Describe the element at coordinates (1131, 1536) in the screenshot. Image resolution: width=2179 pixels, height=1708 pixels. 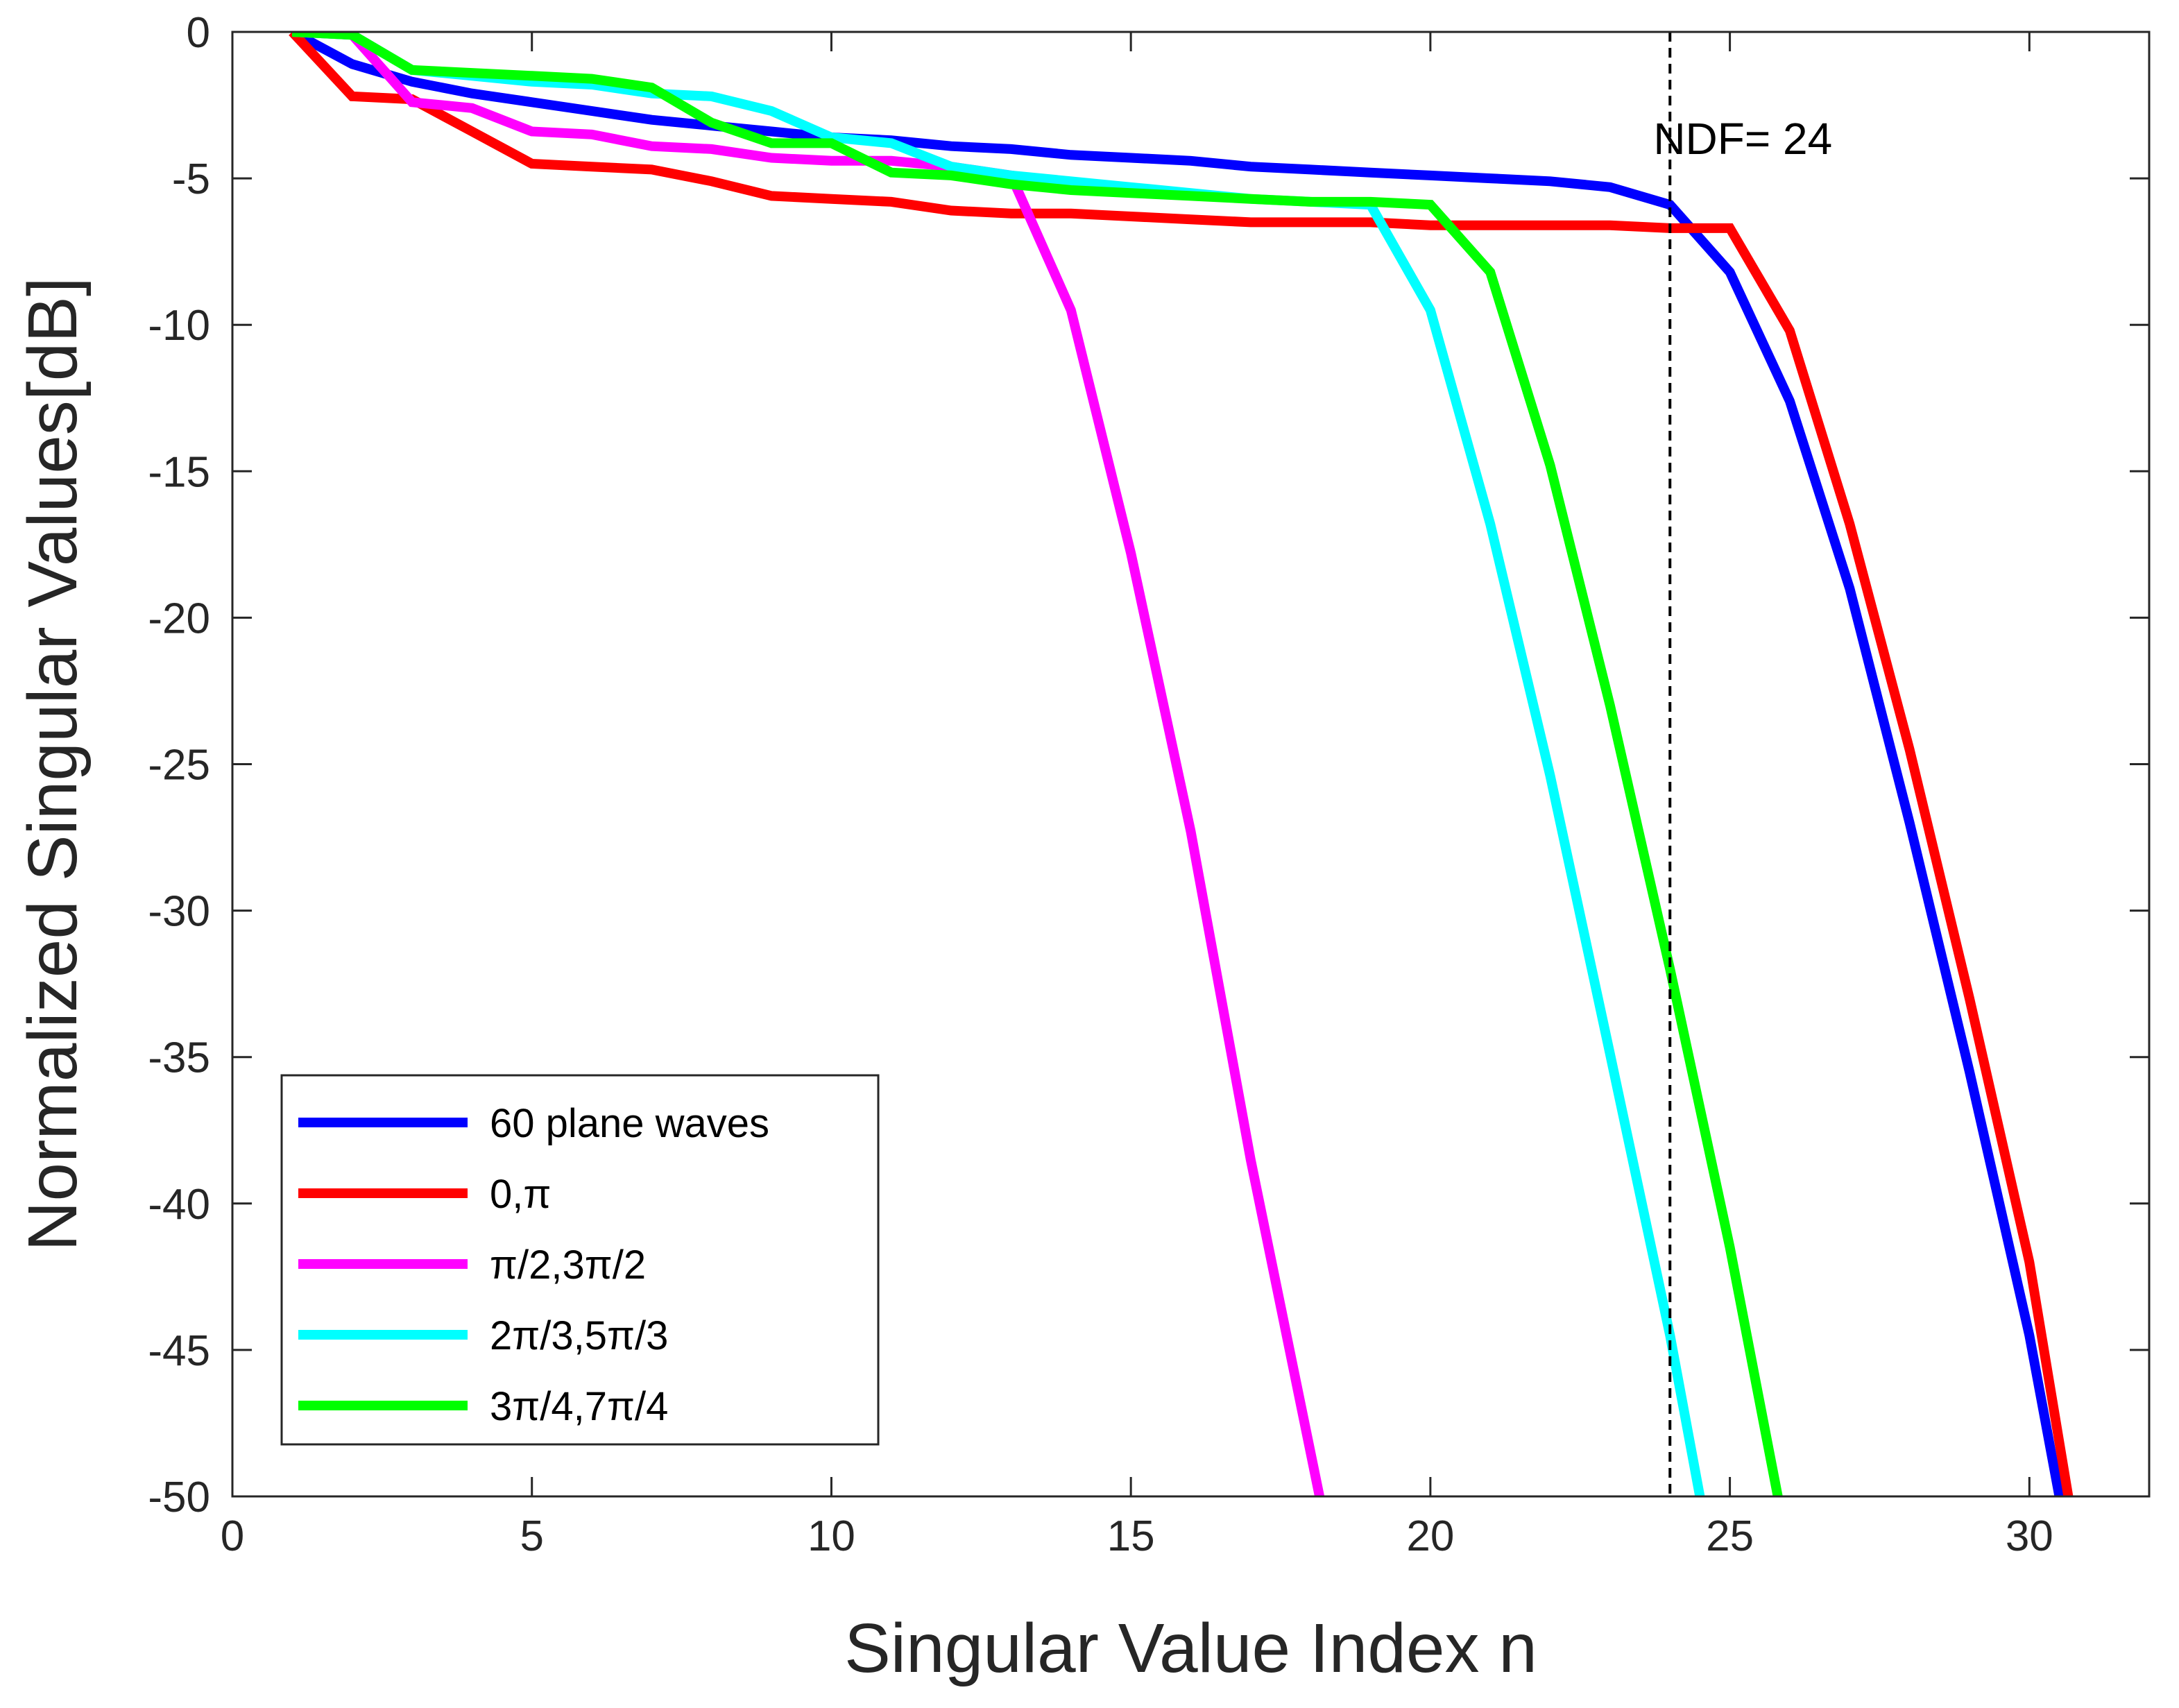
I see `x-tick-label: 15` at that location.